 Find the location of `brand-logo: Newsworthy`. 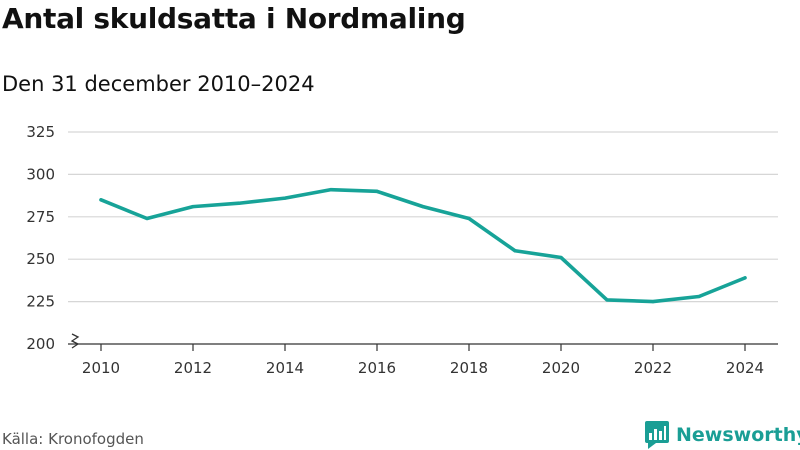

brand-logo: Newsworthy is located at coordinates (722, 435).